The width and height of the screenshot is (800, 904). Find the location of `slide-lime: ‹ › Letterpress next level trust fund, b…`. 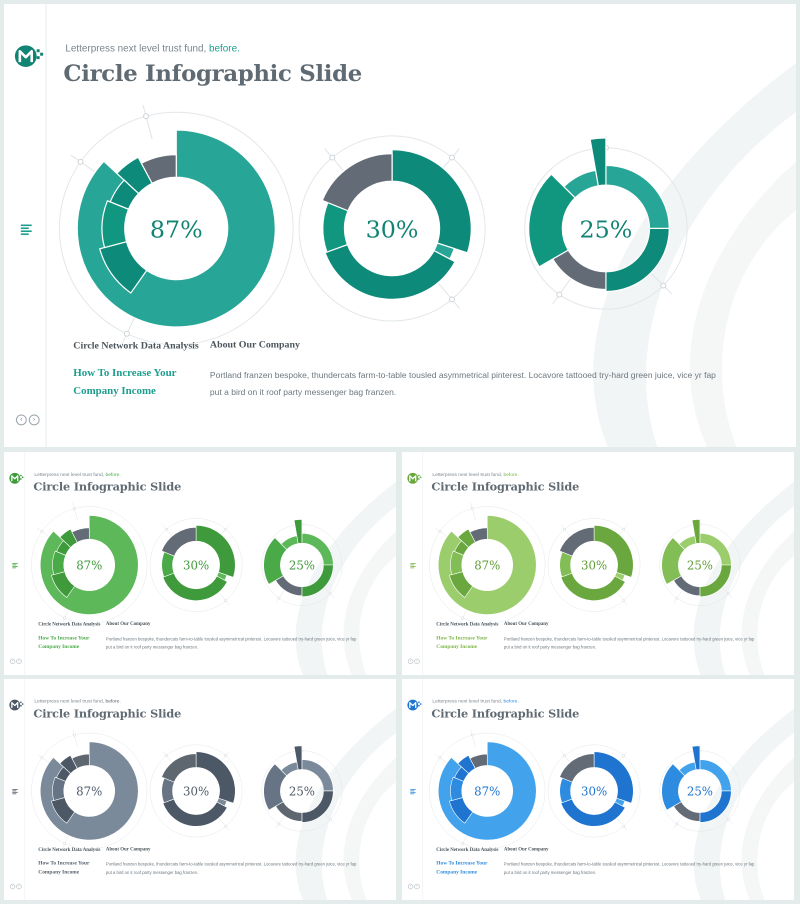

slide-lime: ‹ › Letterpress next level trust fund, b… is located at coordinates (598, 563).